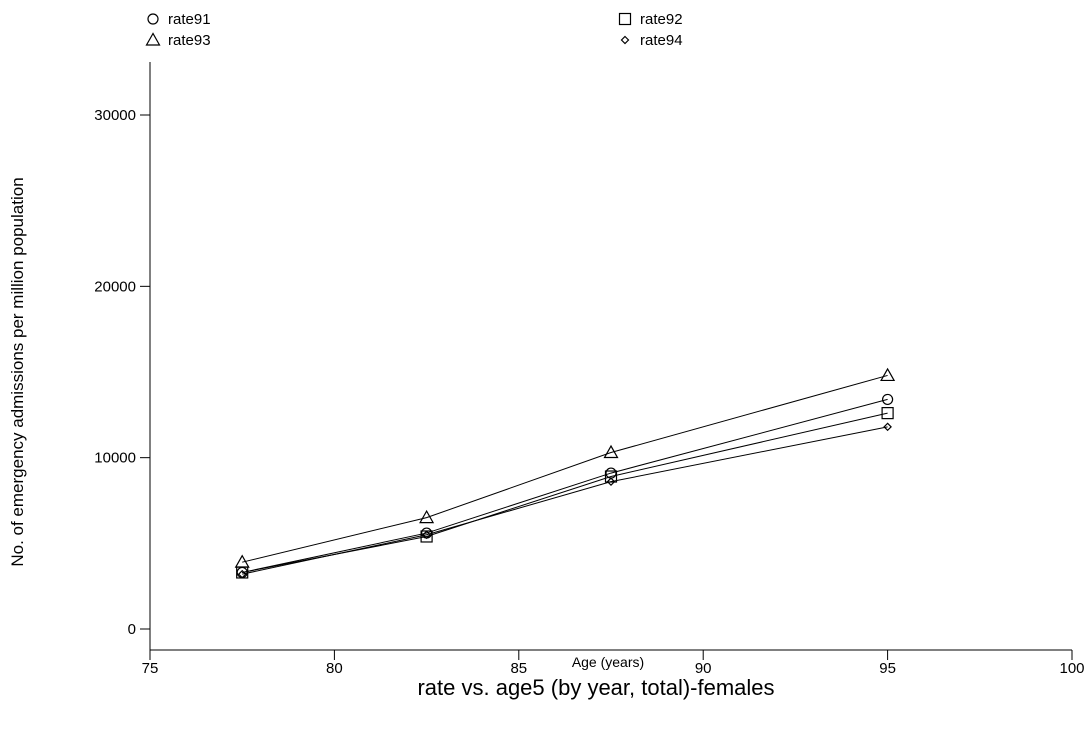  What do you see at coordinates (414, 30) in the screenshot?
I see `legend: rate91 rate92 rate93 rate94` at bounding box center [414, 30].